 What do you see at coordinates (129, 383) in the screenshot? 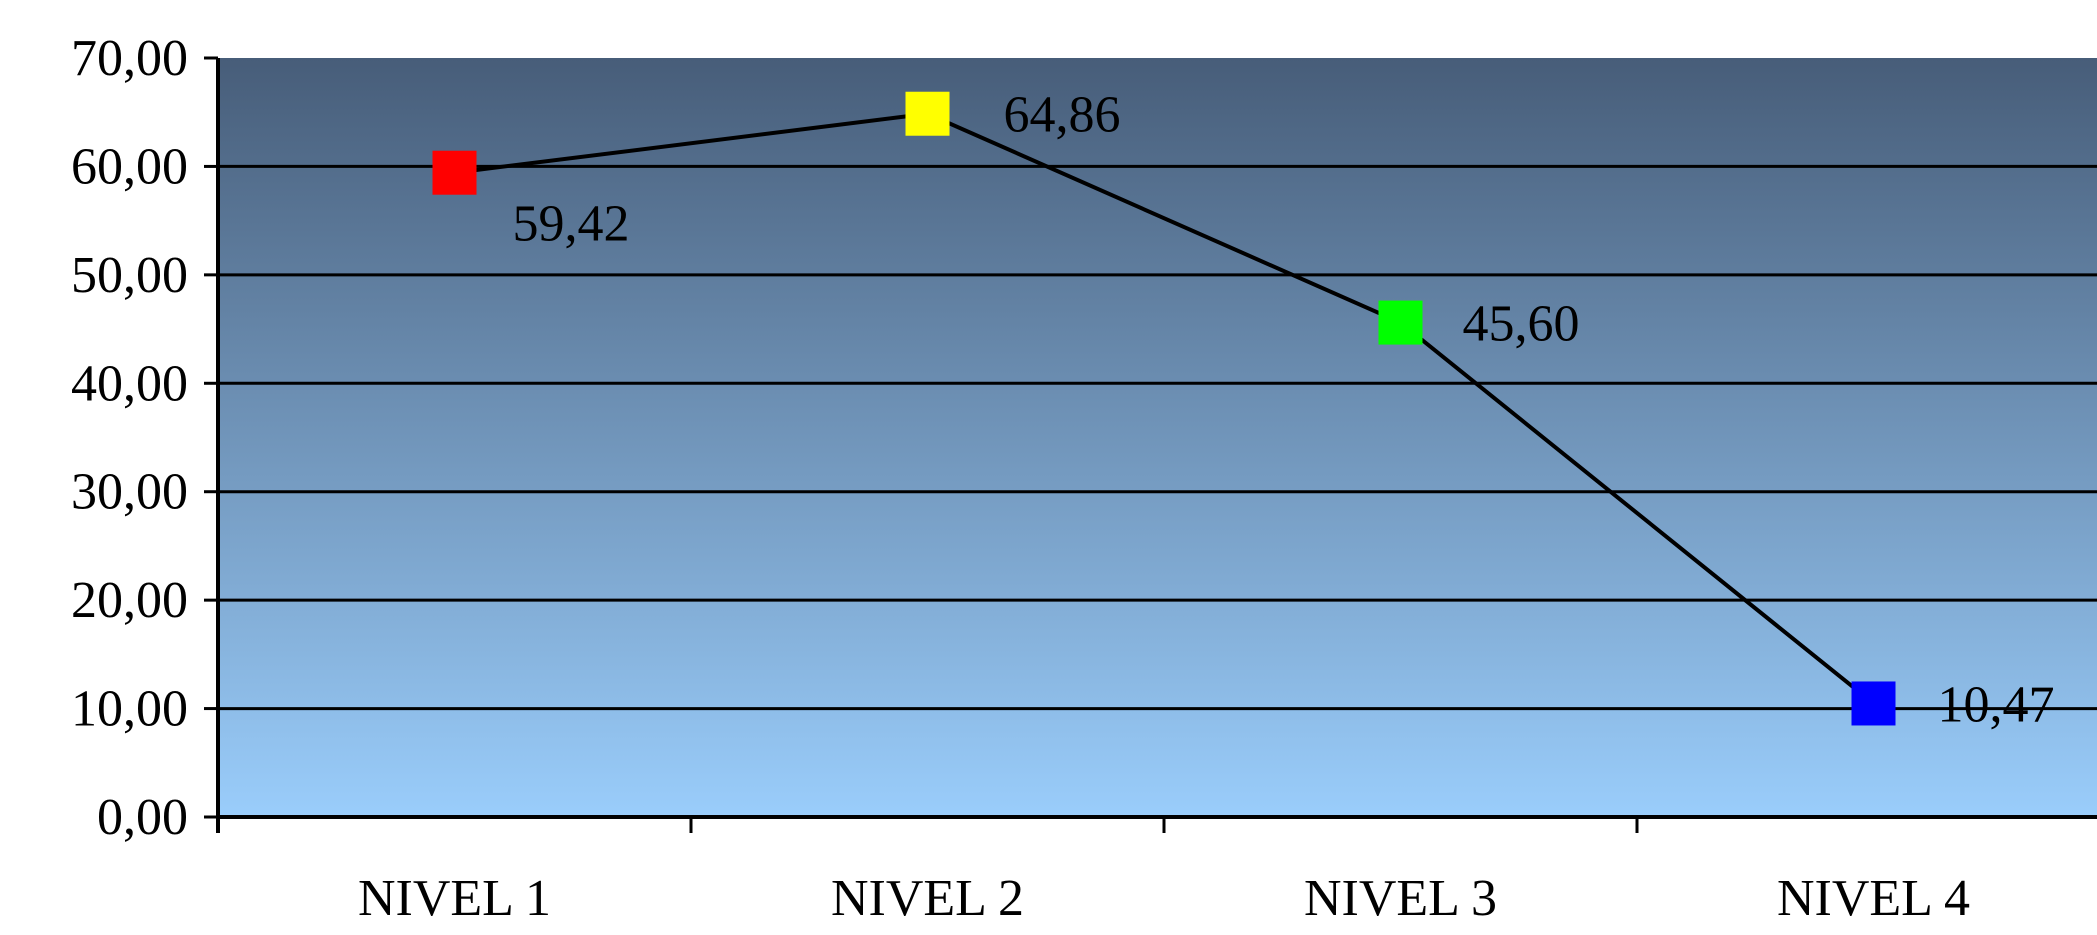
I see `y-tick-label: 40,00` at bounding box center [129, 383].